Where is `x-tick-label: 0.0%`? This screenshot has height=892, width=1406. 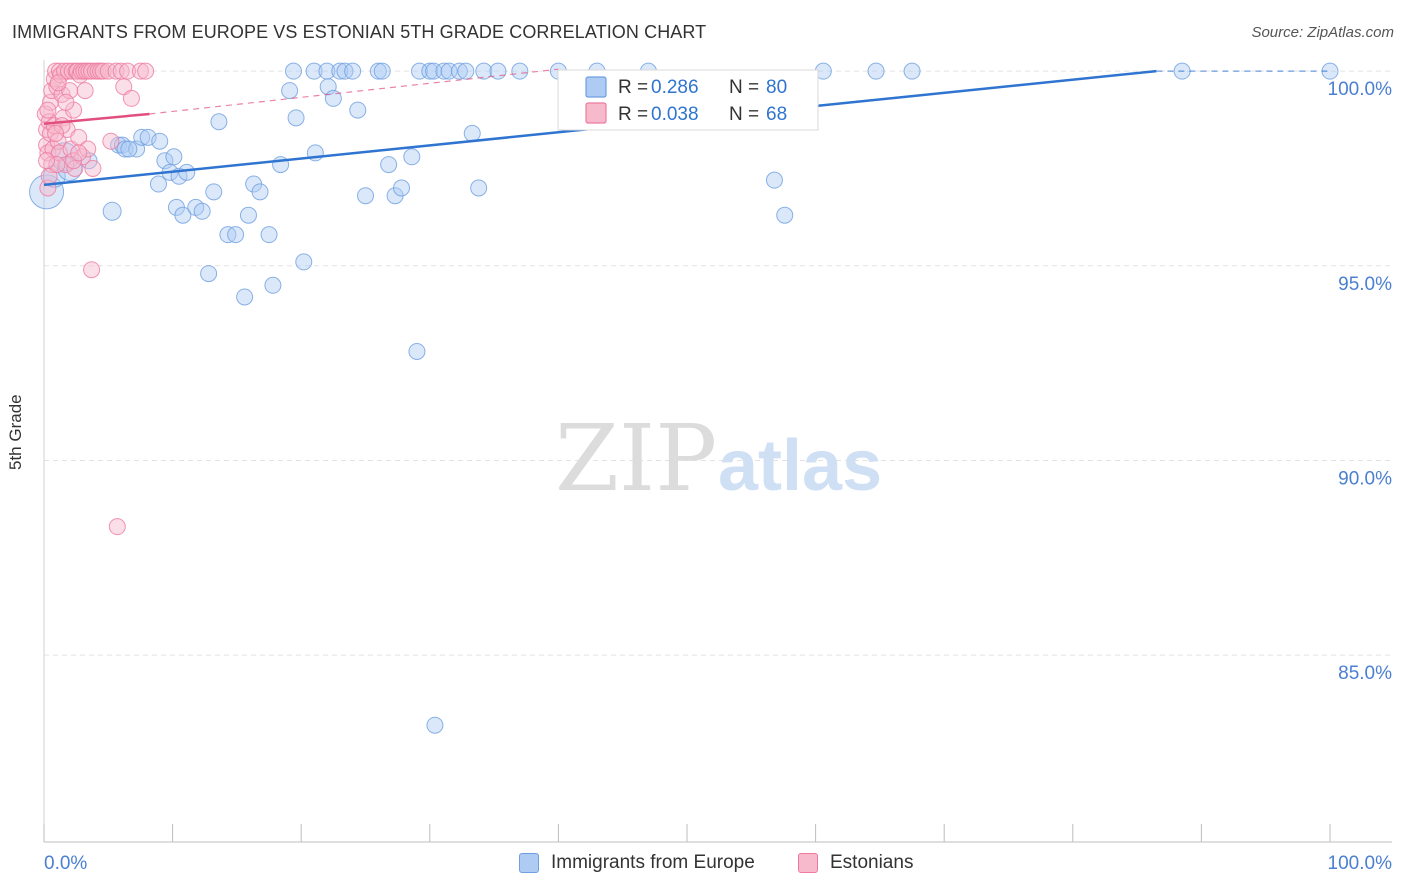 x-tick-label: 0.0% is located at coordinates (65, 863).